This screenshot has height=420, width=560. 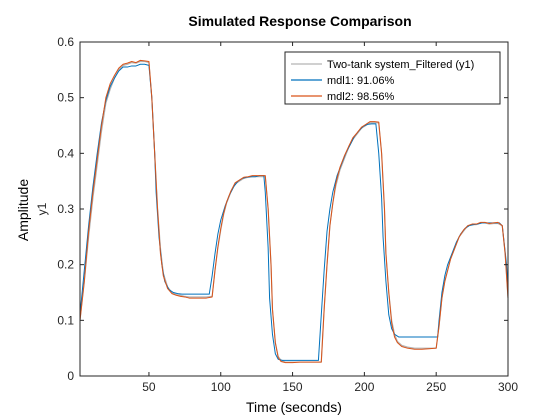 What do you see at coordinates (70, 376) in the screenshot?
I see `y-tick-label: 0` at bounding box center [70, 376].